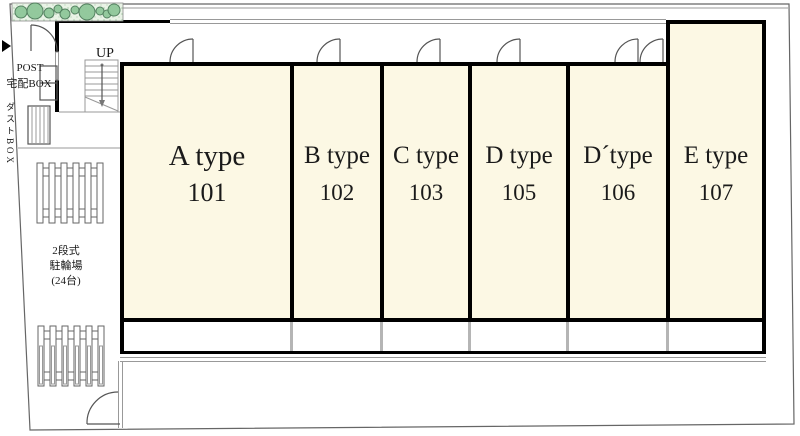  Describe the element at coordinates (426, 155) in the screenshot. I see `unit-type-label: C type` at that location.